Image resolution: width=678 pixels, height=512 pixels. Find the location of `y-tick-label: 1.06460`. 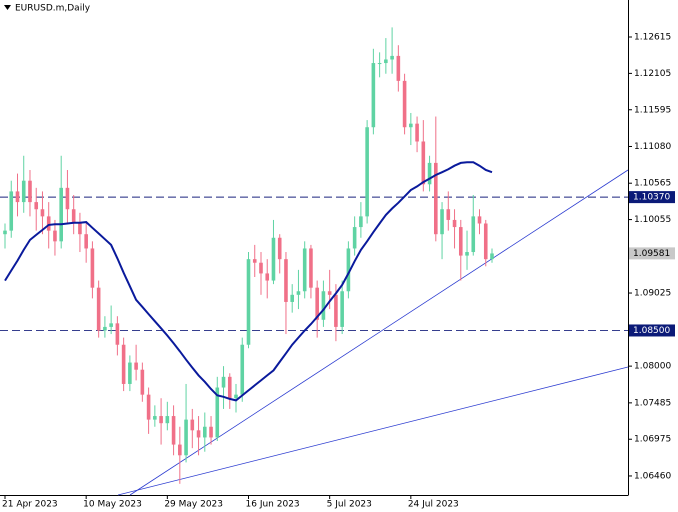

y-tick-label: 1.06460 is located at coordinates (652, 476).